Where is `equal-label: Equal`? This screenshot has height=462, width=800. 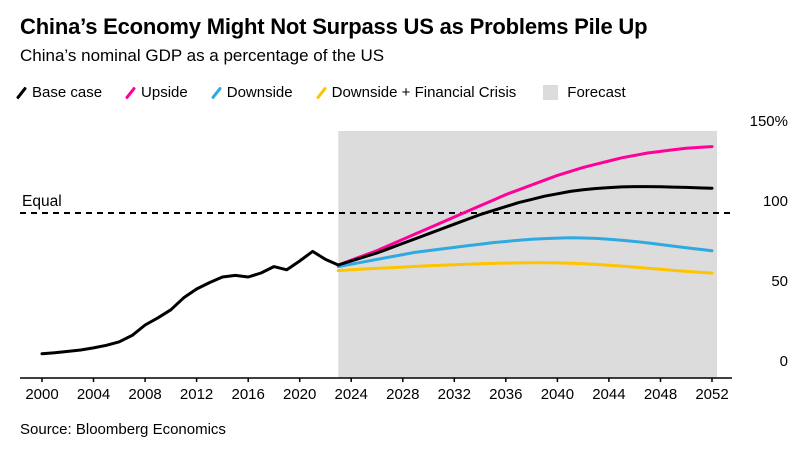 equal-label: Equal is located at coordinates (42, 201).